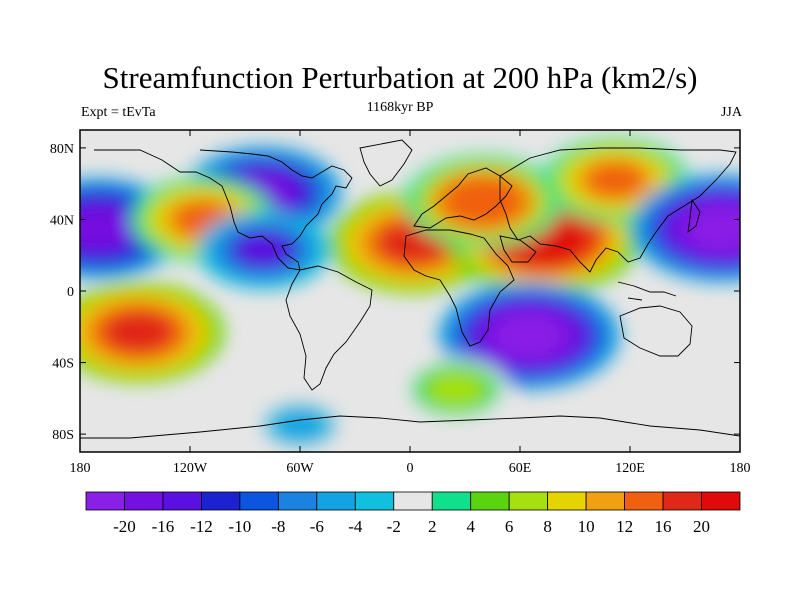 This screenshot has width=800, height=600. What do you see at coordinates (630, 468) in the screenshot?
I see `x-tick-label-5: 120E` at bounding box center [630, 468].